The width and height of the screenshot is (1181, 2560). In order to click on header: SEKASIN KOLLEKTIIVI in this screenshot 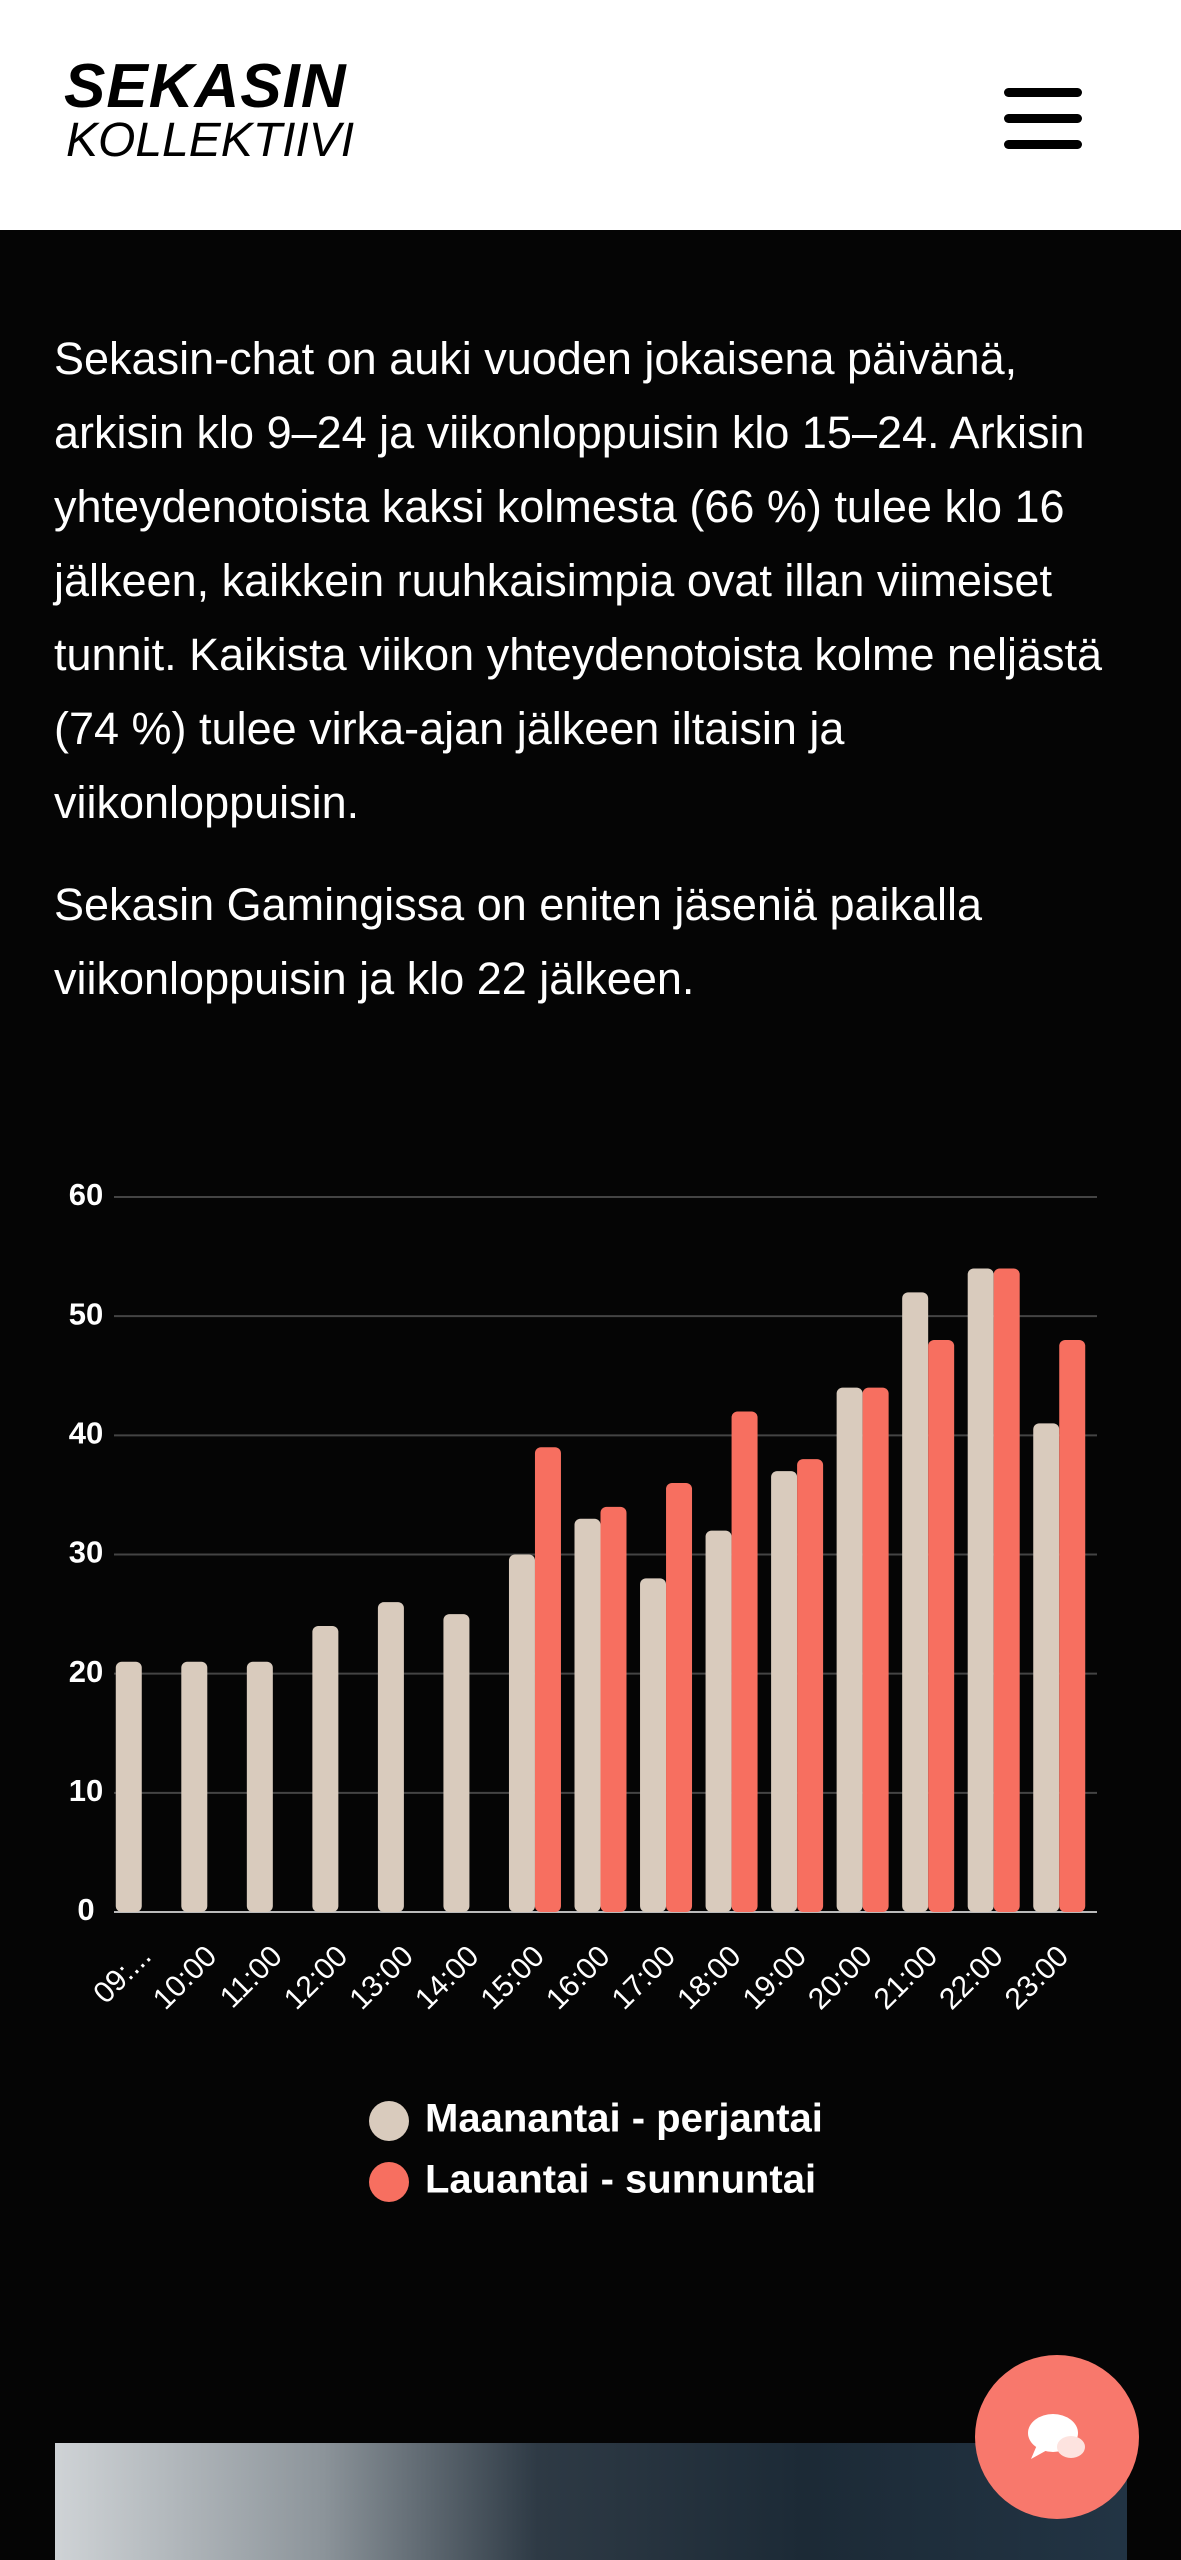, I will do `click(590, 115)`.